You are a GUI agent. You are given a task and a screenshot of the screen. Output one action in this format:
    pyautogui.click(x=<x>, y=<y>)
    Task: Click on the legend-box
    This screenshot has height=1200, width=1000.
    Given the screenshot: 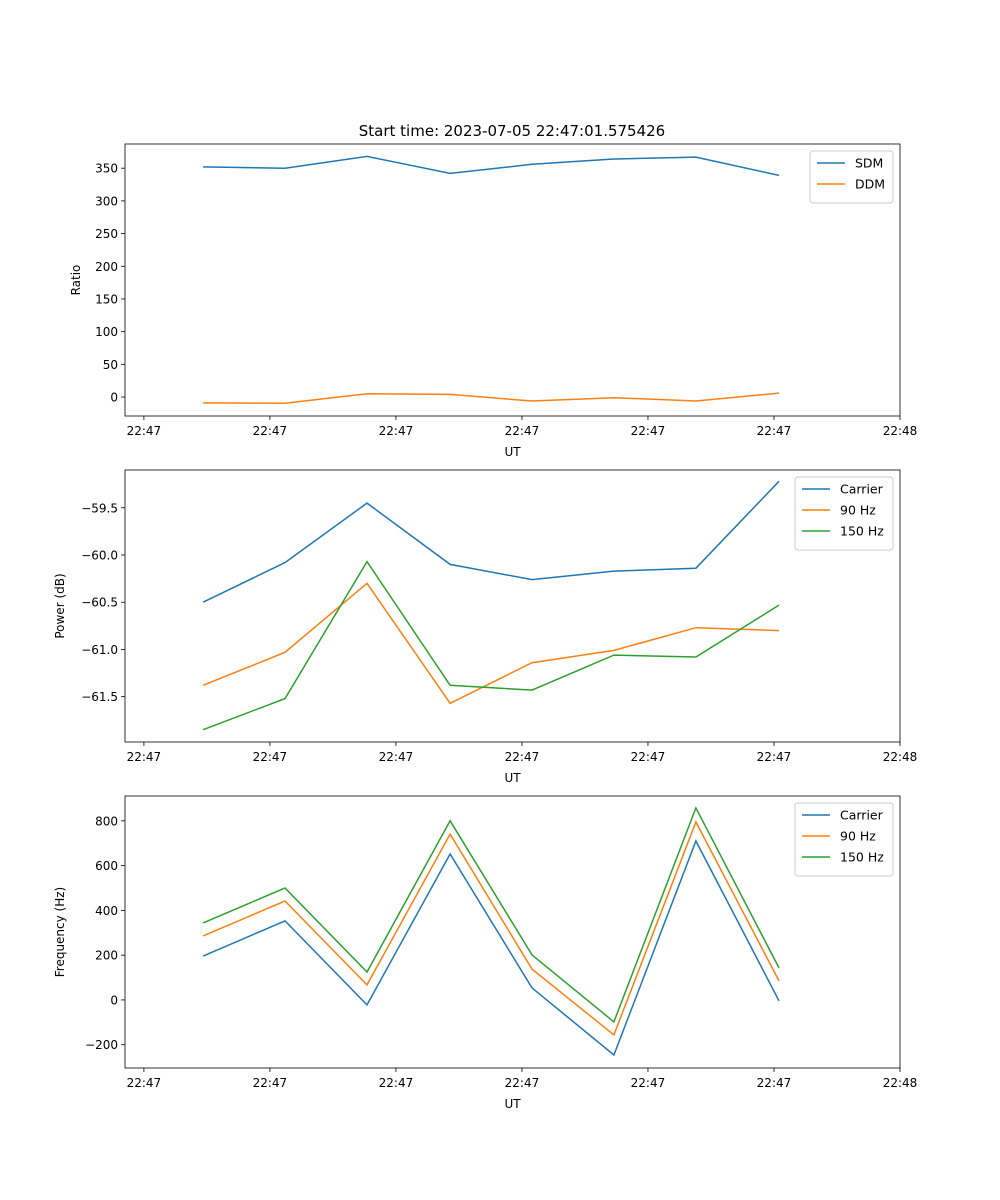 What is the action you would take?
    pyautogui.click(x=851, y=177)
    